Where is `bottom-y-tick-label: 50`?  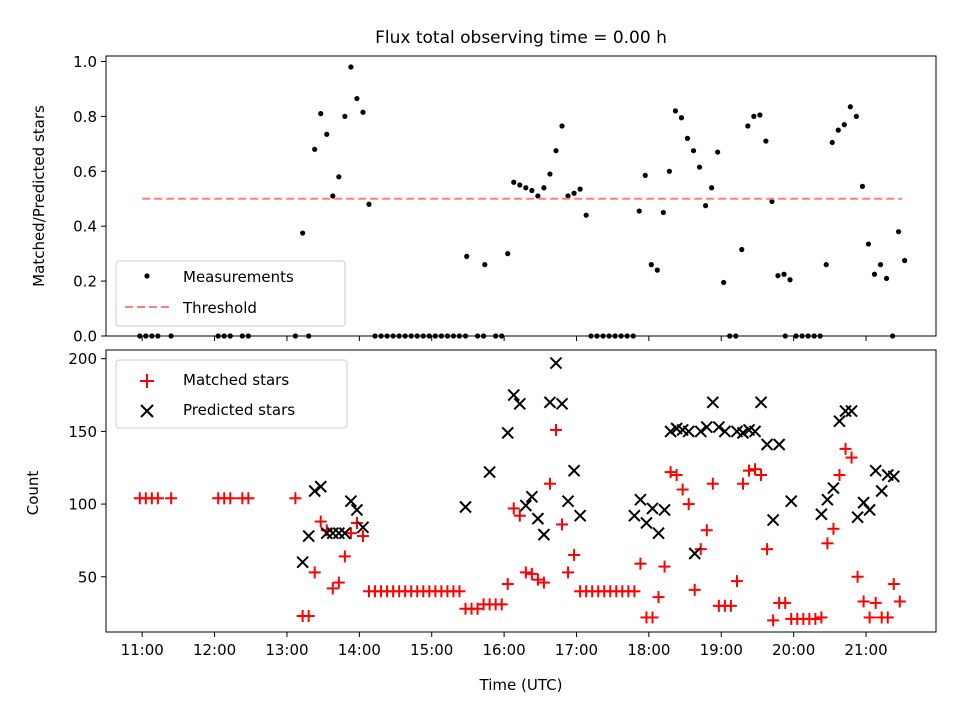 bottom-y-tick-label: 50 is located at coordinates (87, 577).